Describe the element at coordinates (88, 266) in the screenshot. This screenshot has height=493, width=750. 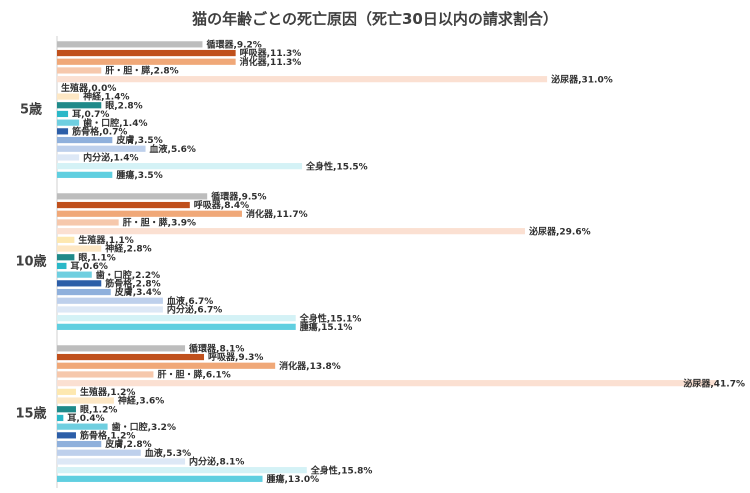
I see `data-label: 耳,0.6%` at that location.